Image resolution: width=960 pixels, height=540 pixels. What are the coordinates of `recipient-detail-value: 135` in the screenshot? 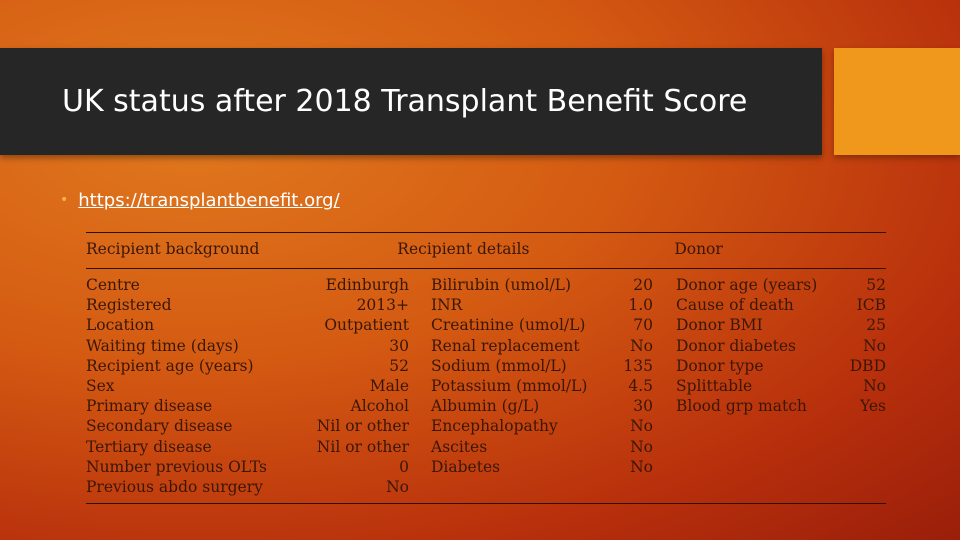 It's located at (638, 365).